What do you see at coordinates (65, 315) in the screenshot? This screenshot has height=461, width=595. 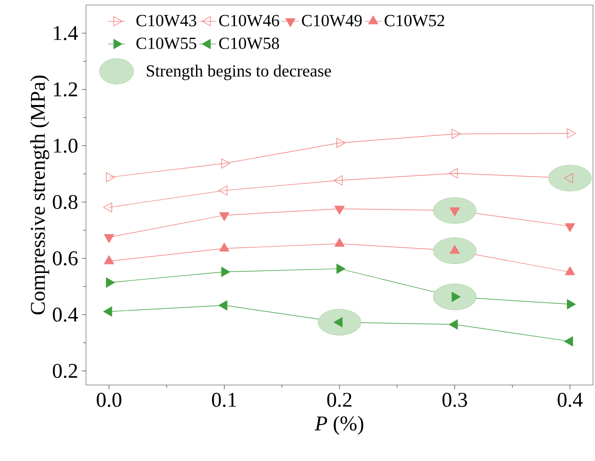 I see `y-tick-label: 0.4` at bounding box center [65, 315].